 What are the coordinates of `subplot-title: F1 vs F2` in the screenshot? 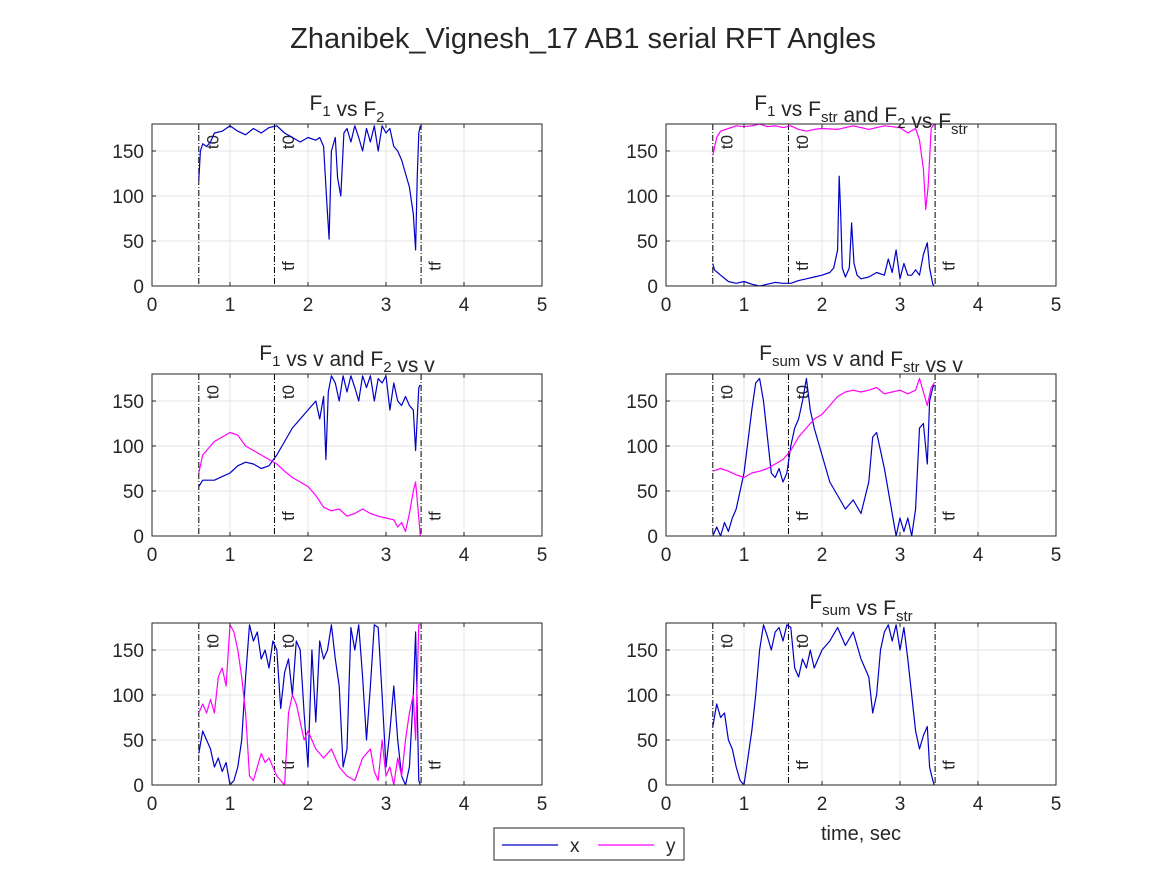 It's located at (346, 109).